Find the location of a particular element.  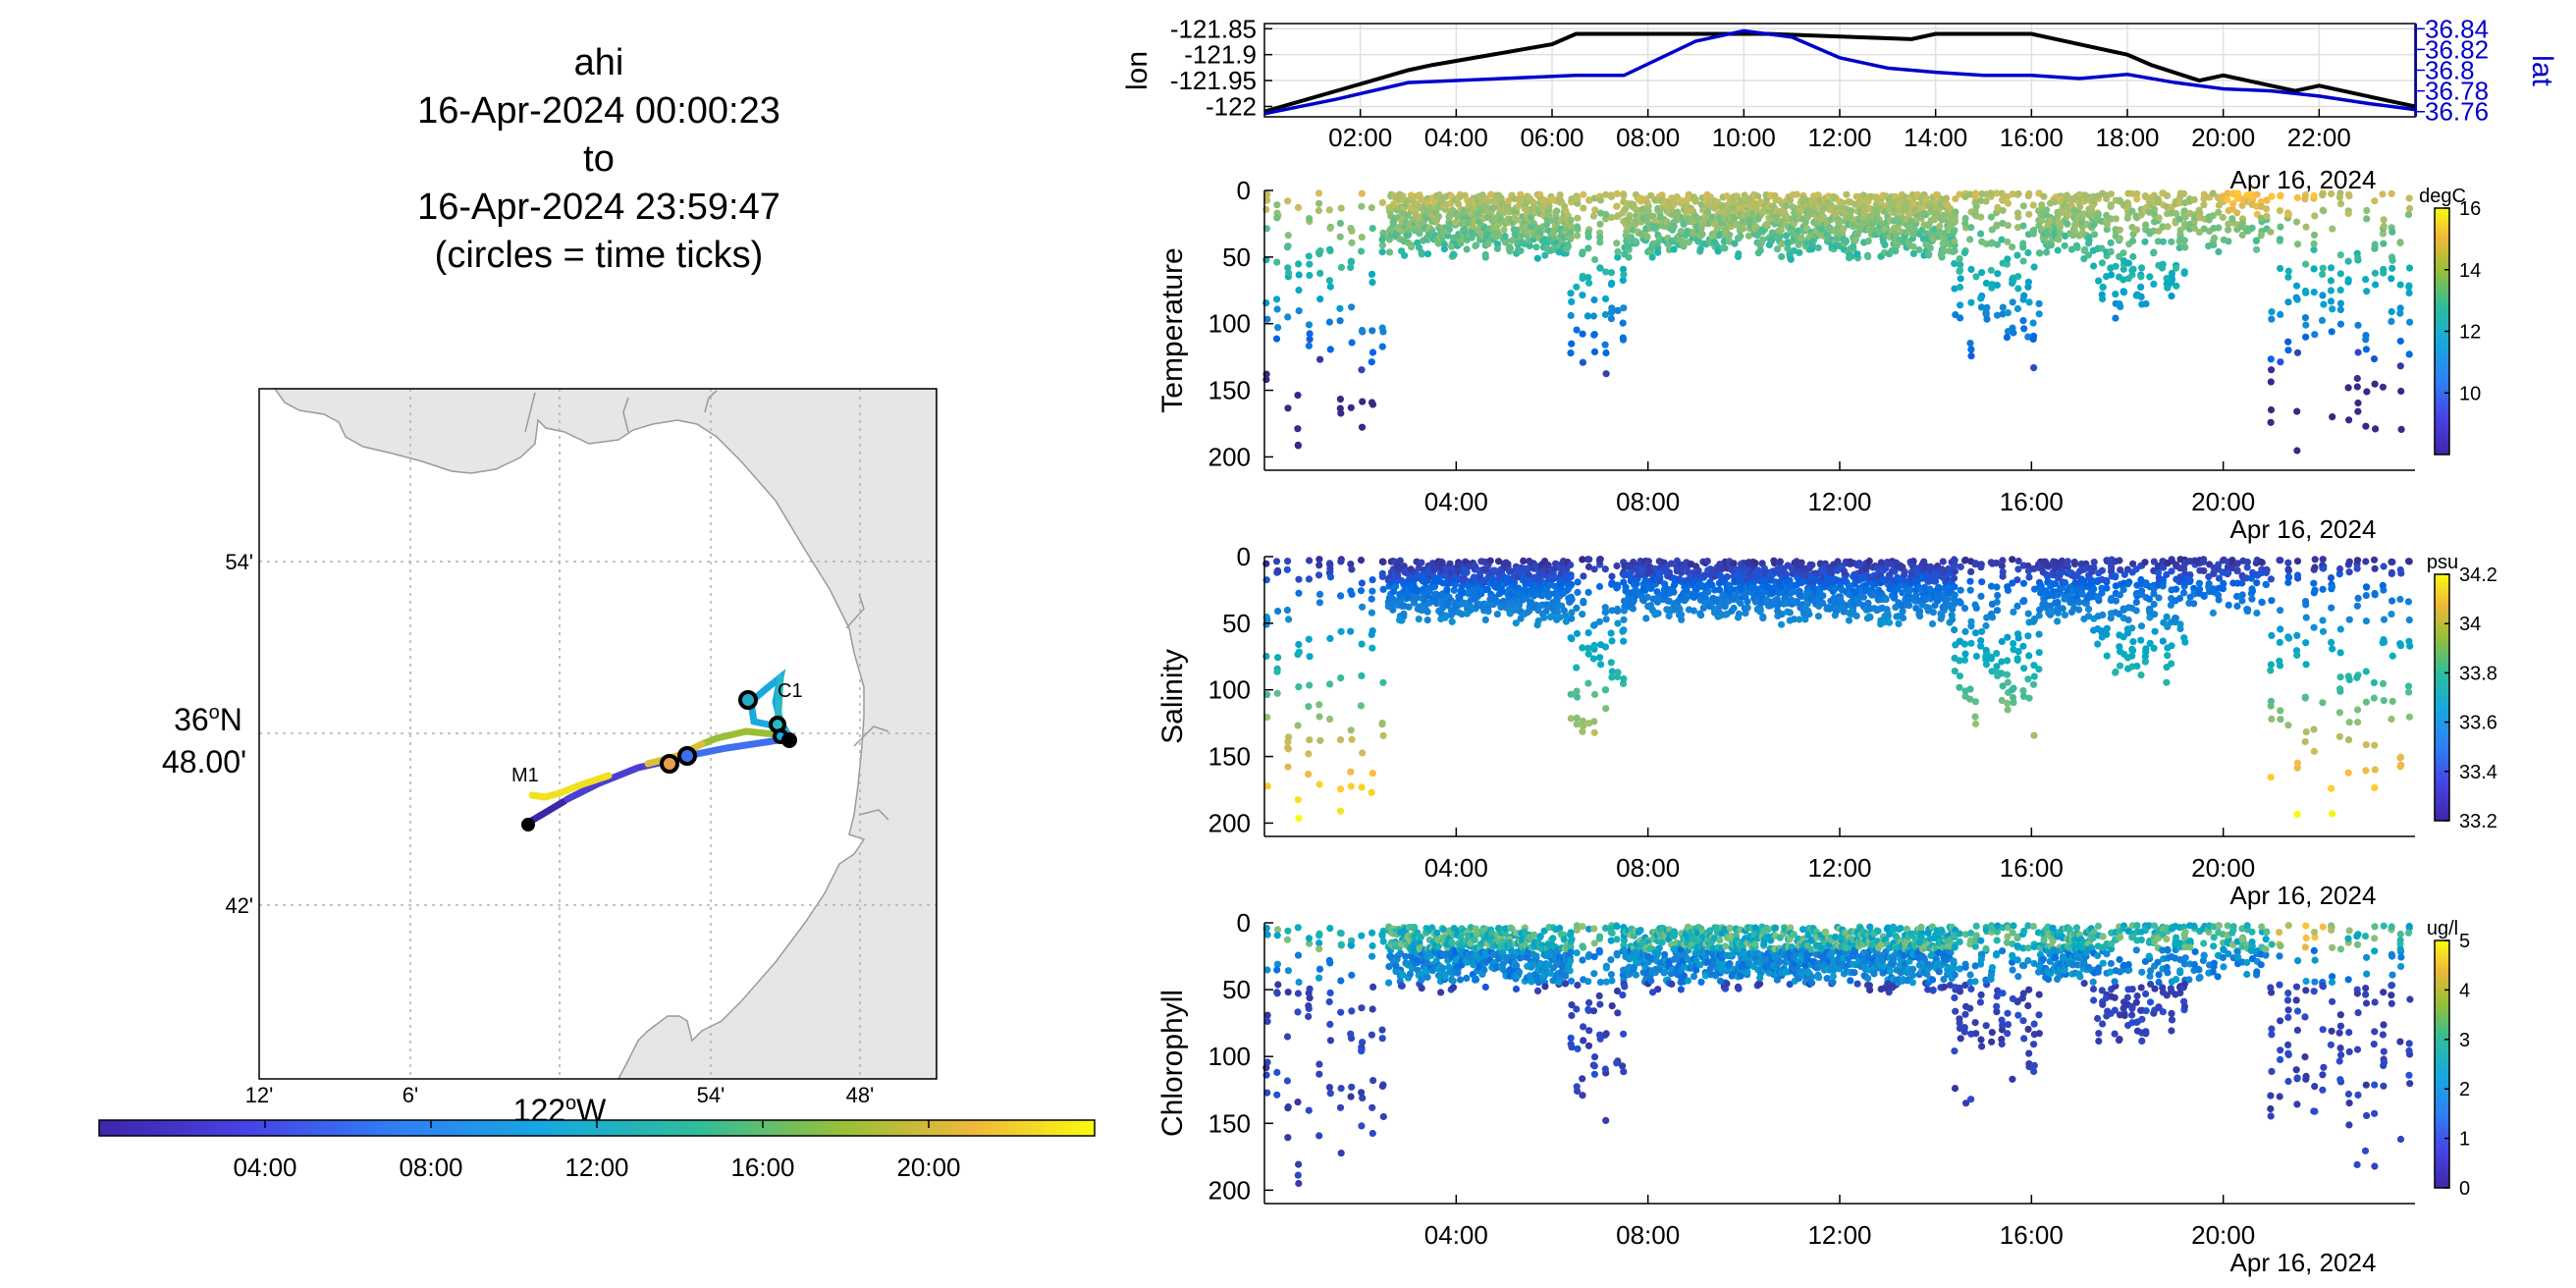

position-x-tick-label: 04:00 is located at coordinates (1456, 137).